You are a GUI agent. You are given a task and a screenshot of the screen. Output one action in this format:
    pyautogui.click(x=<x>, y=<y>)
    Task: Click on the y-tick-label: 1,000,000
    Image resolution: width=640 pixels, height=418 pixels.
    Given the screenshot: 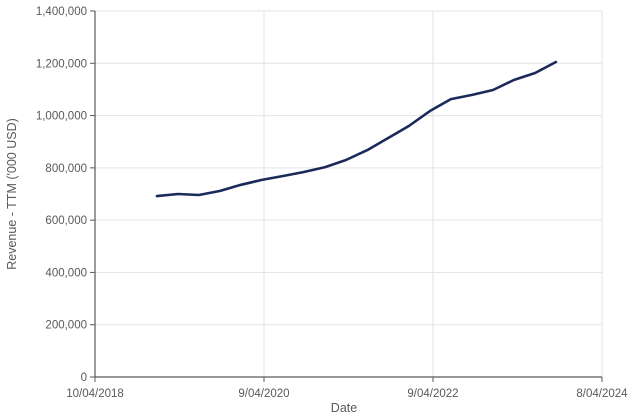 What is the action you would take?
    pyautogui.click(x=61, y=117)
    